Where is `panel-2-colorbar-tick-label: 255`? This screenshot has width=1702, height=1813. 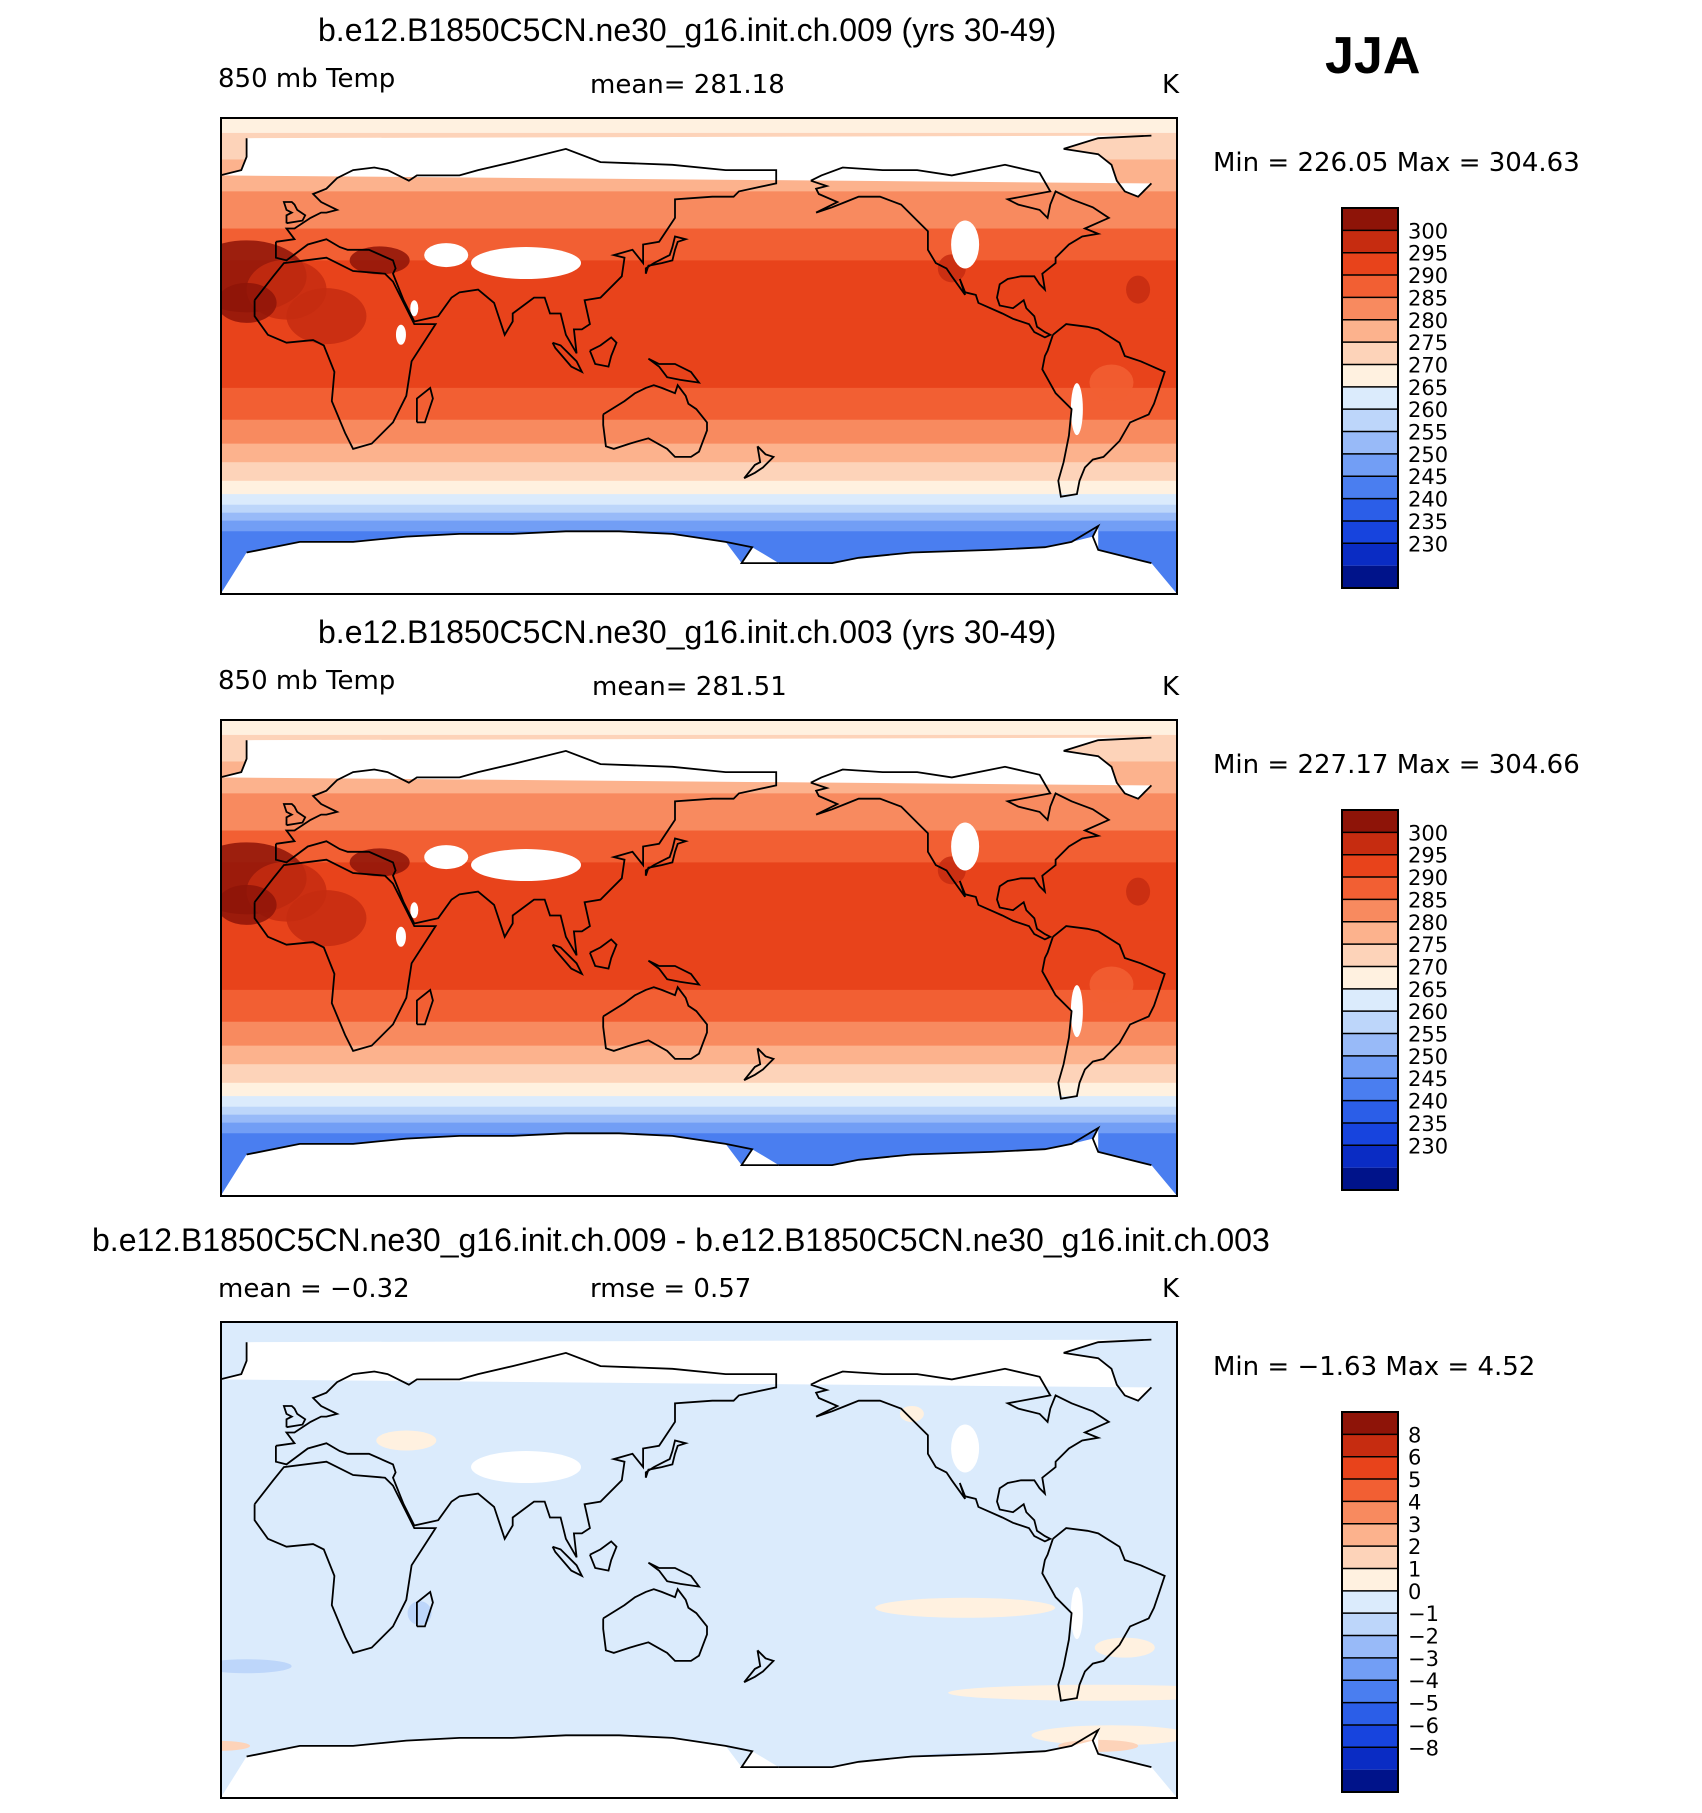
panel-2-colorbar-tick-label: 255 is located at coordinates (1428, 1035).